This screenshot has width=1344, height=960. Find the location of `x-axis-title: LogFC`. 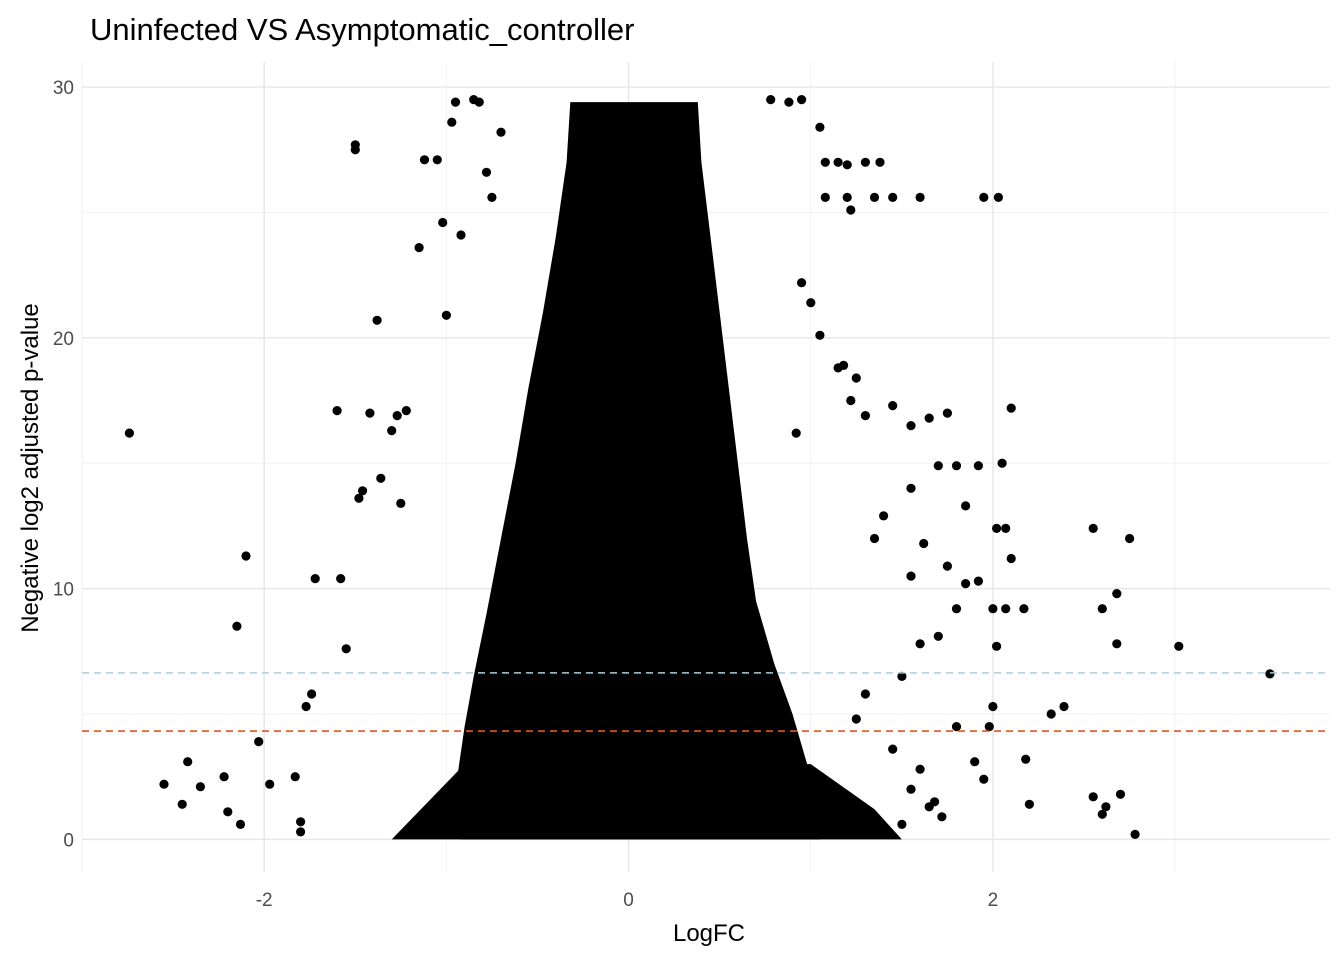

x-axis-title: LogFC is located at coordinates (709, 933).